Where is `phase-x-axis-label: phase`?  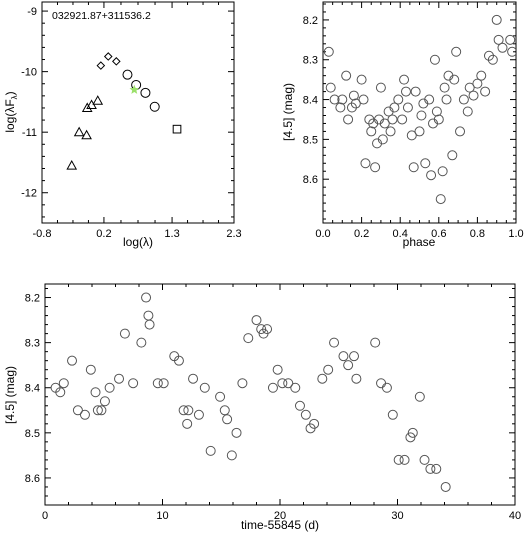 phase-x-axis-label: phase is located at coordinates (419, 242).